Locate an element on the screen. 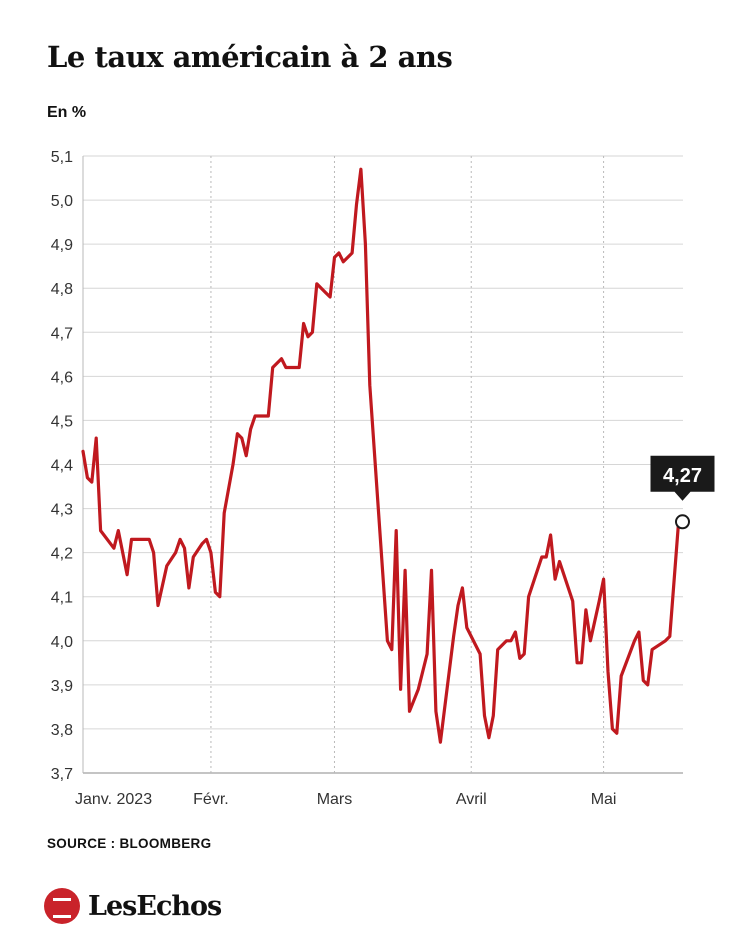 This screenshot has width=750, height=938. page-title: Le taux américain à 2 ans is located at coordinates (250, 57).